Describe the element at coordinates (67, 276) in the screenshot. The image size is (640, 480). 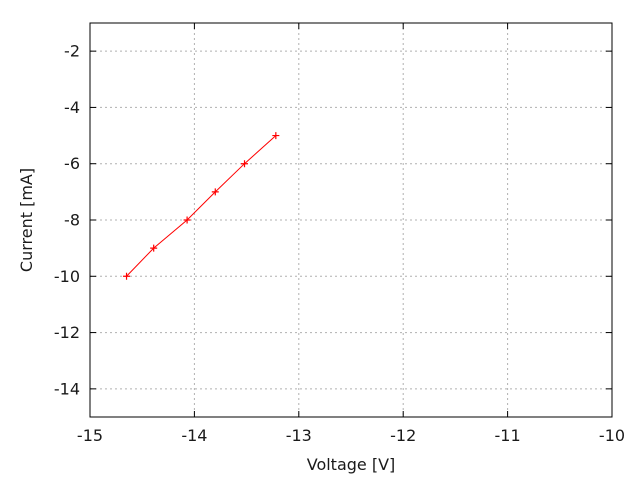
I see `y-tick-label: -10` at that location.